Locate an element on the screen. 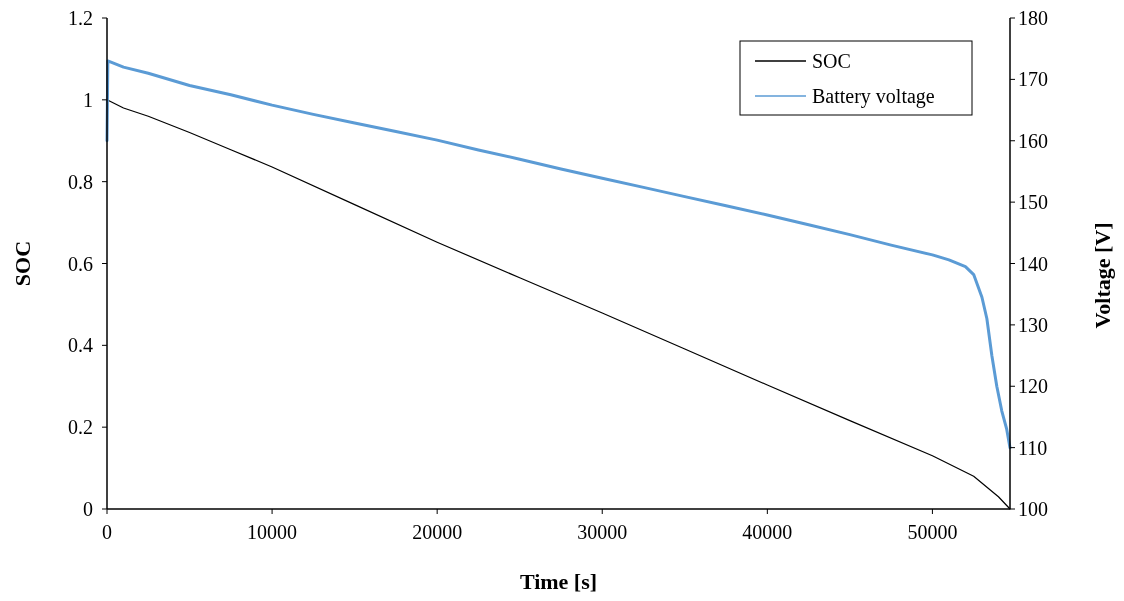 Image resolution: width=1124 pixels, height=601 pixels. x-tick-label: 20000 is located at coordinates (437, 532).